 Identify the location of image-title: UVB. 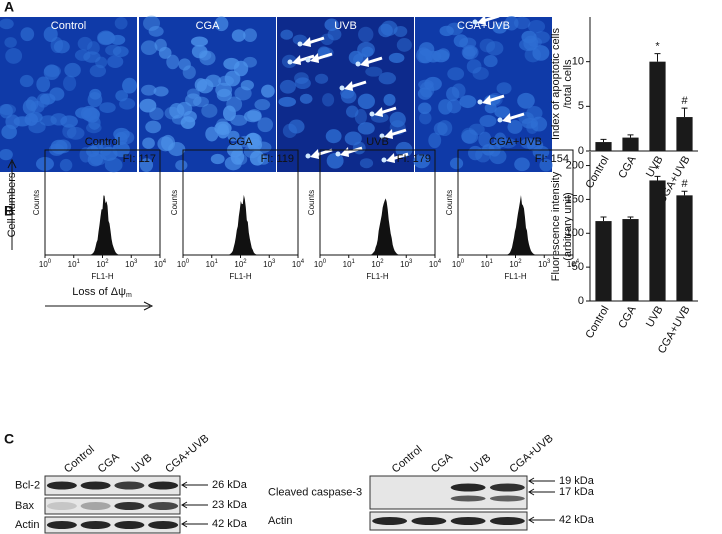
(345, 26).